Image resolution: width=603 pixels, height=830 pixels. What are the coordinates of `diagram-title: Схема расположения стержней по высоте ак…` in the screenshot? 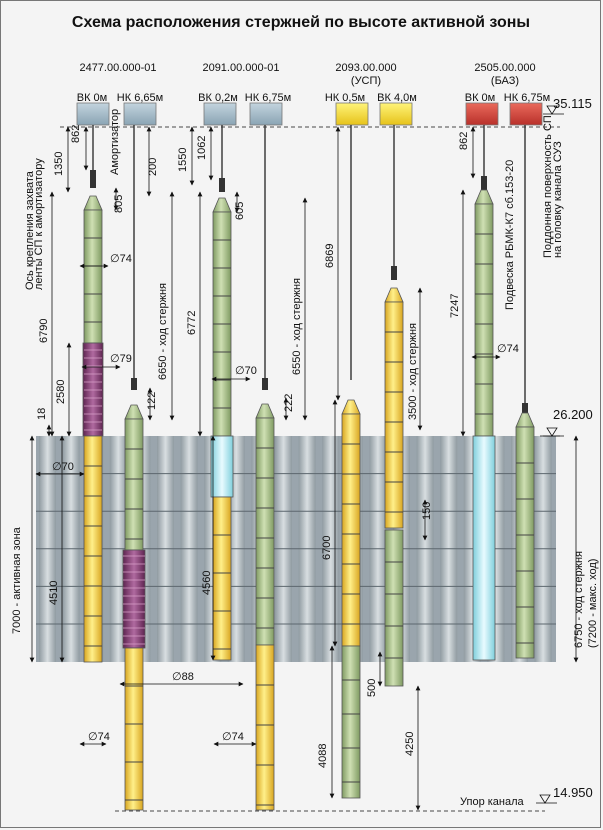 It's located at (301, 22).